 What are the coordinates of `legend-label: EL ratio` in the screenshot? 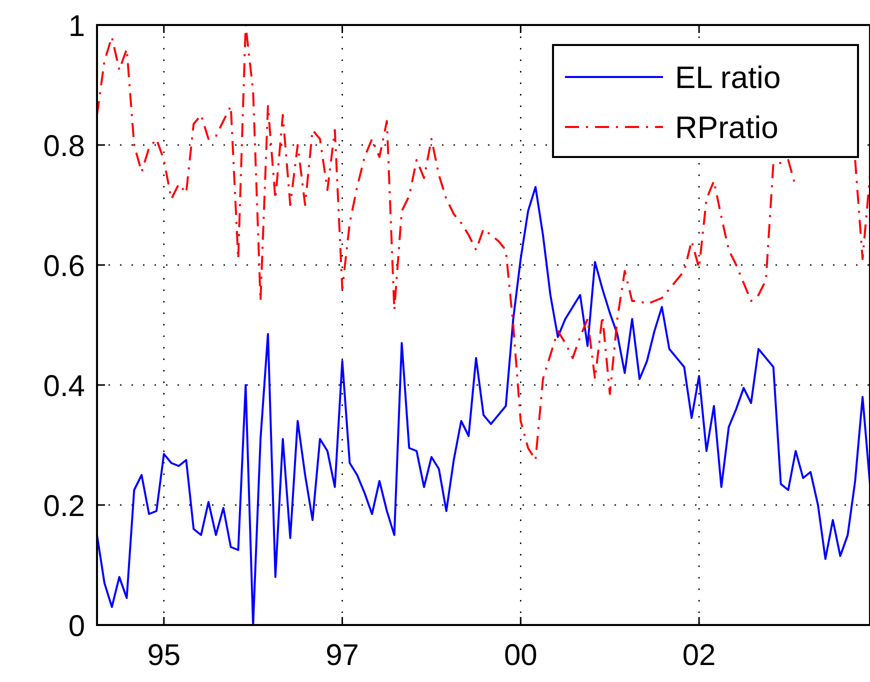 It's located at (728, 77).